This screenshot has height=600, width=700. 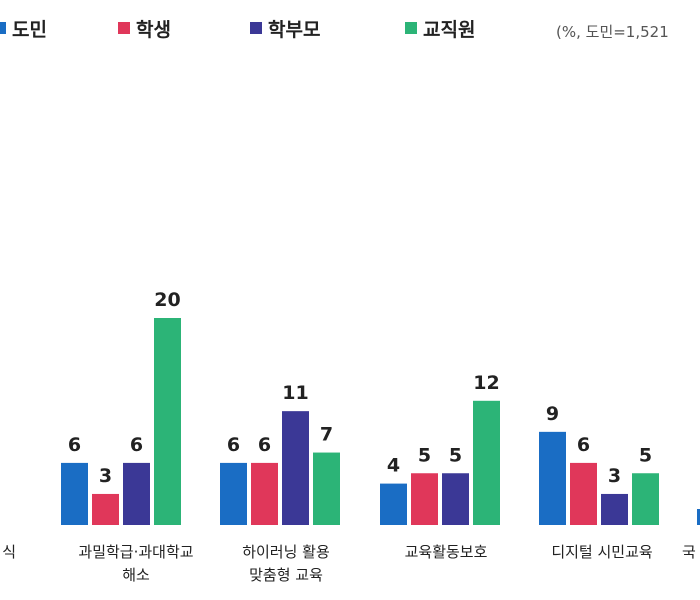 What do you see at coordinates (233, 445) in the screenshot?
I see `value-label-0-2: 6` at bounding box center [233, 445].